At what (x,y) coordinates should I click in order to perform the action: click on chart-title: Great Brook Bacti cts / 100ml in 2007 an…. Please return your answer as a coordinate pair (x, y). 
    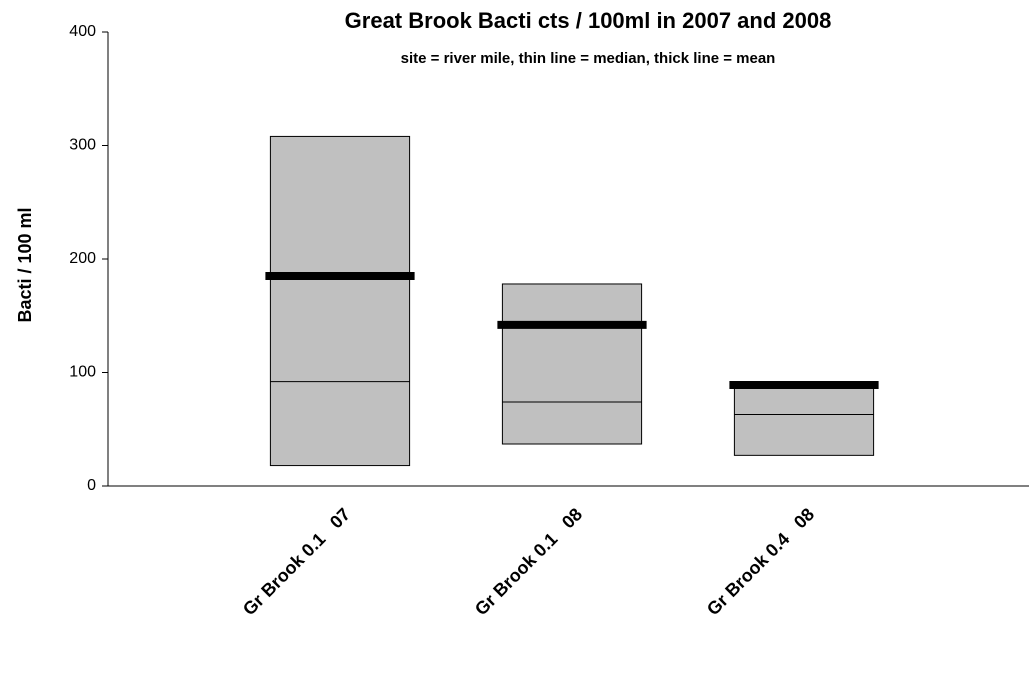
    Looking at the image, I should click on (588, 20).